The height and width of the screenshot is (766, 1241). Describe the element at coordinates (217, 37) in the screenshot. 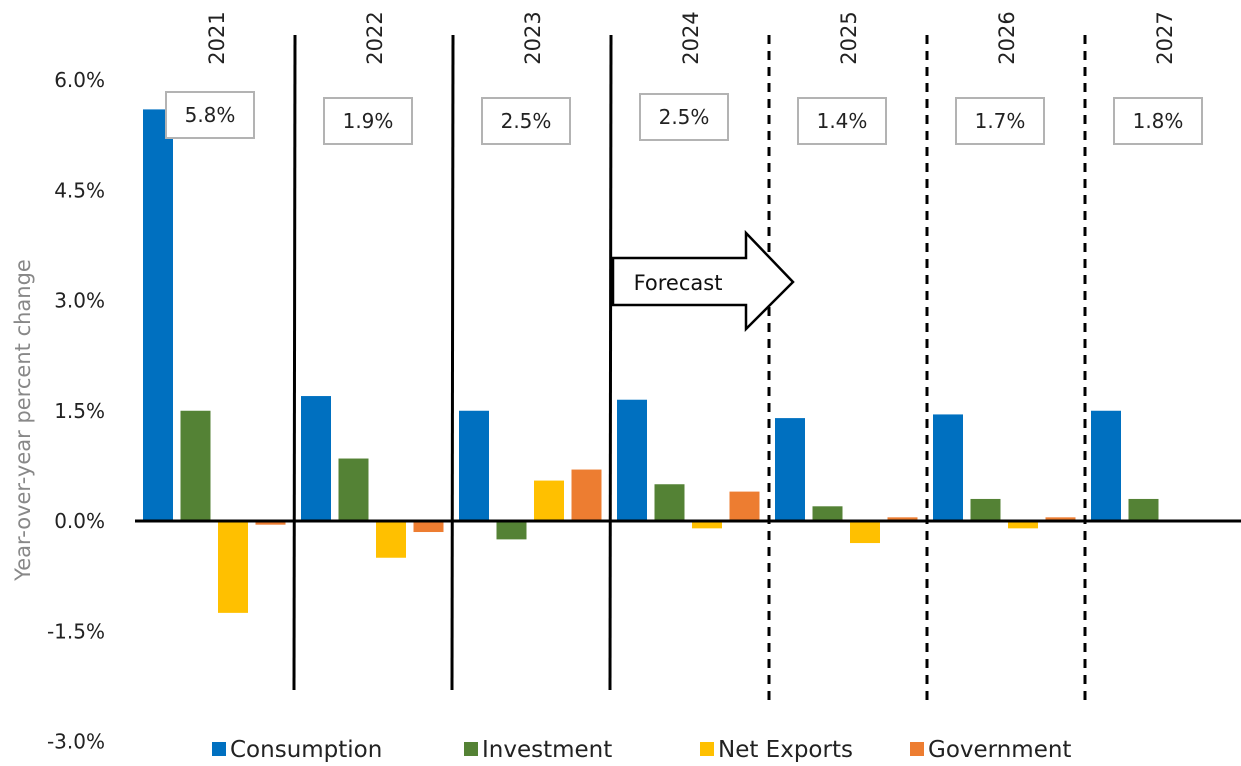

I see `year-label-2021: 2021` at that location.